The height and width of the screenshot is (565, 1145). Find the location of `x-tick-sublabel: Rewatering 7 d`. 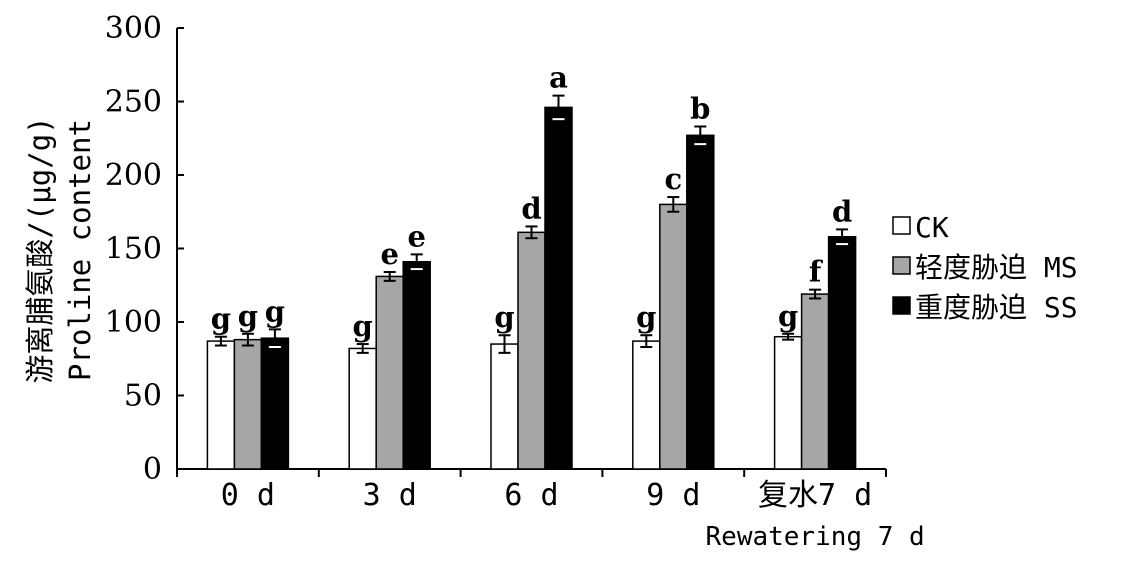

x-tick-sublabel: Rewatering 7 d is located at coordinates (815, 537).